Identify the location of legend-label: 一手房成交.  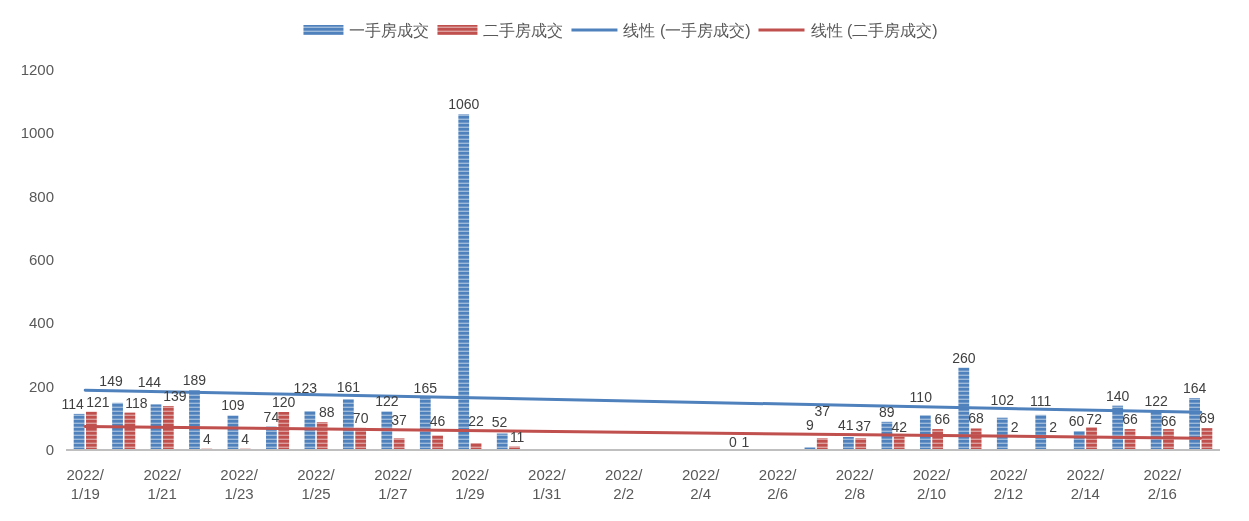
(389, 30).